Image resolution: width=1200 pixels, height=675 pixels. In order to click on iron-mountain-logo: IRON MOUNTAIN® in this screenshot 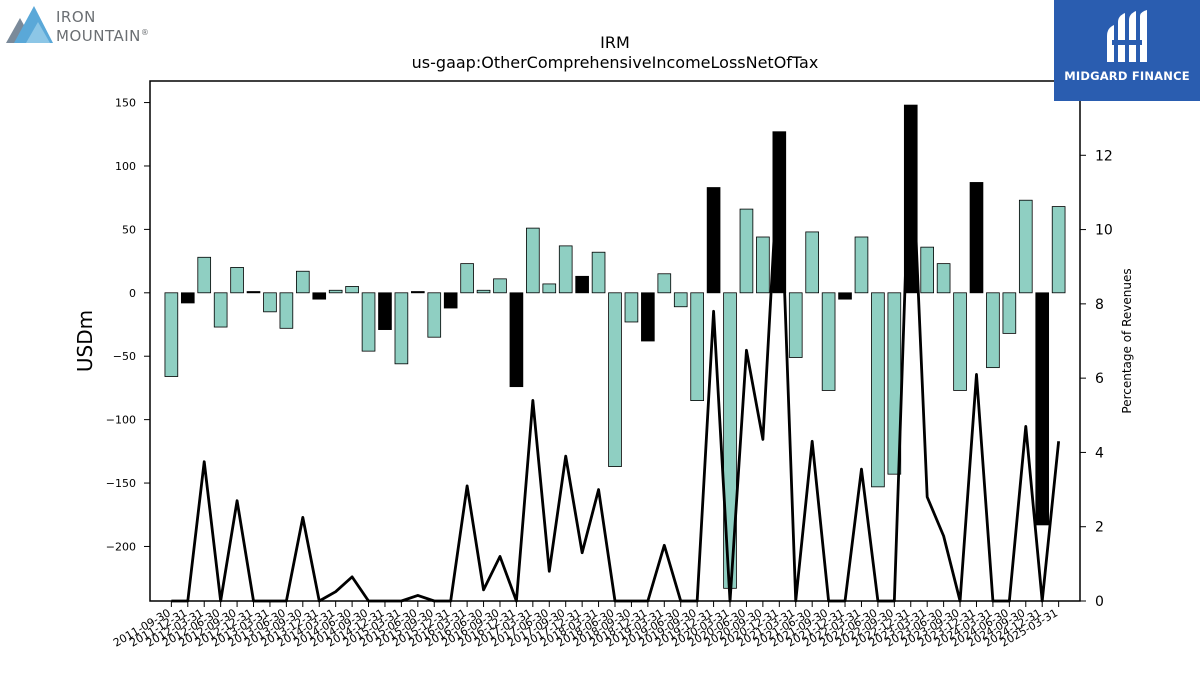, I will do `click(84, 26)`.